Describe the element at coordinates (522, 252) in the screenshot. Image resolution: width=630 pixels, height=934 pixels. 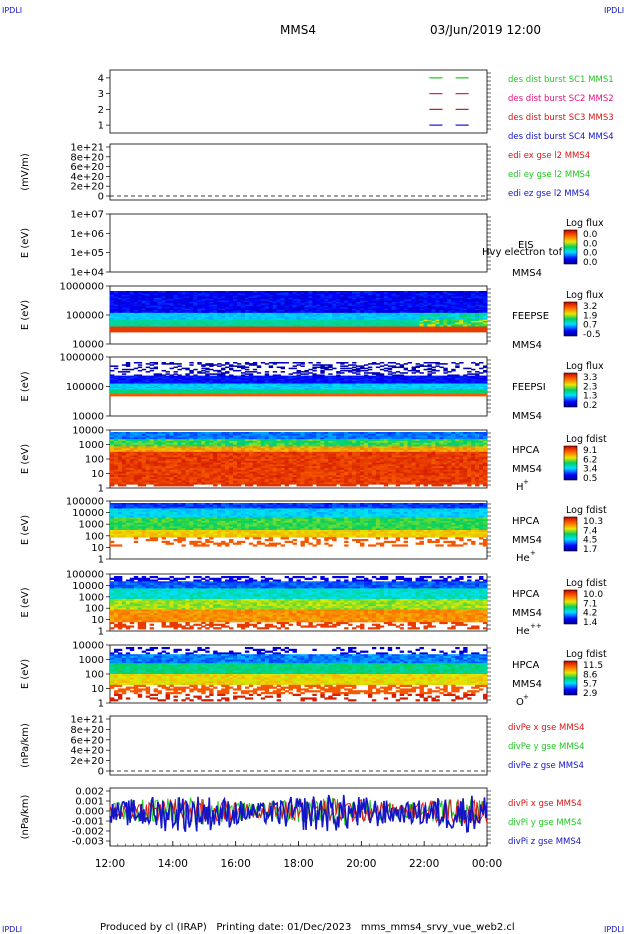
I see `product-label: Hvy electron tof` at that location.